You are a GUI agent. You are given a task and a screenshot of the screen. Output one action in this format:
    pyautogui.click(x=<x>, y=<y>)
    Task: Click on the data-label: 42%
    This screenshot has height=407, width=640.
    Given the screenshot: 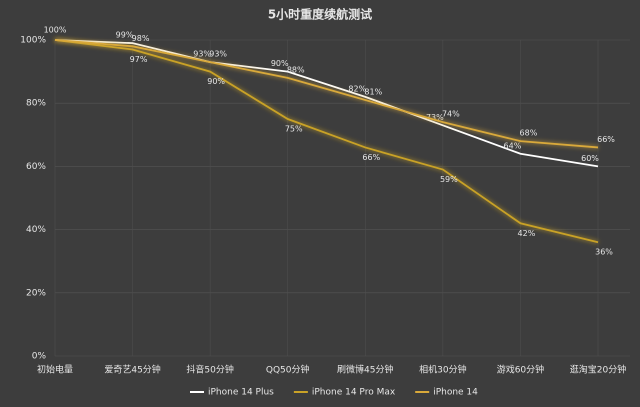 What is the action you would take?
    pyautogui.click(x=527, y=233)
    